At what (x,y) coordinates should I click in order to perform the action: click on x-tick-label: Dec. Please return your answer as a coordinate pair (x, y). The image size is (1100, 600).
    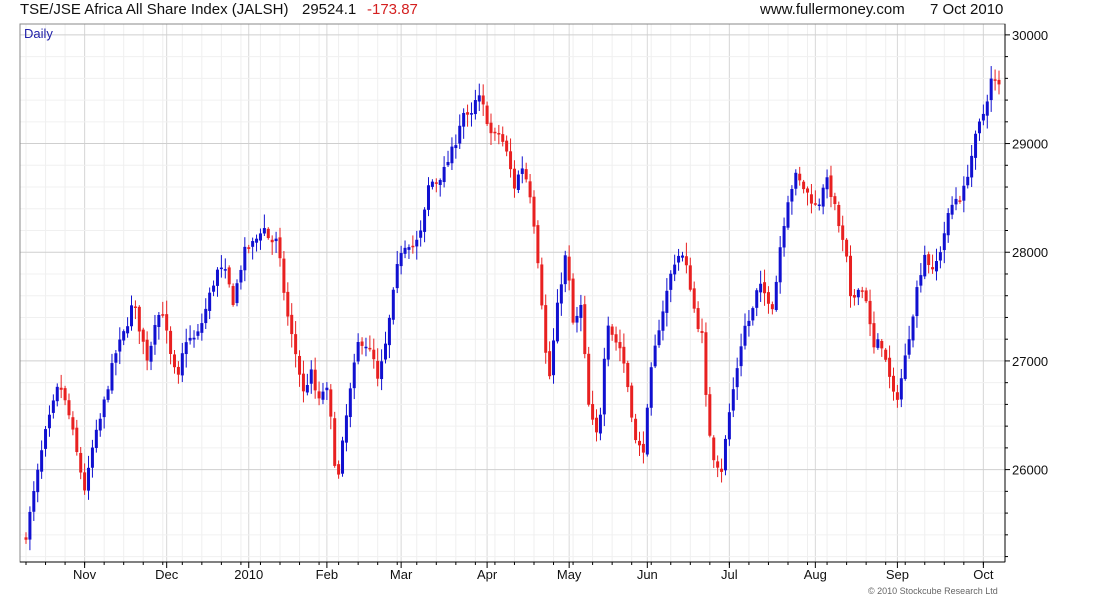
    Looking at the image, I should click on (167, 574).